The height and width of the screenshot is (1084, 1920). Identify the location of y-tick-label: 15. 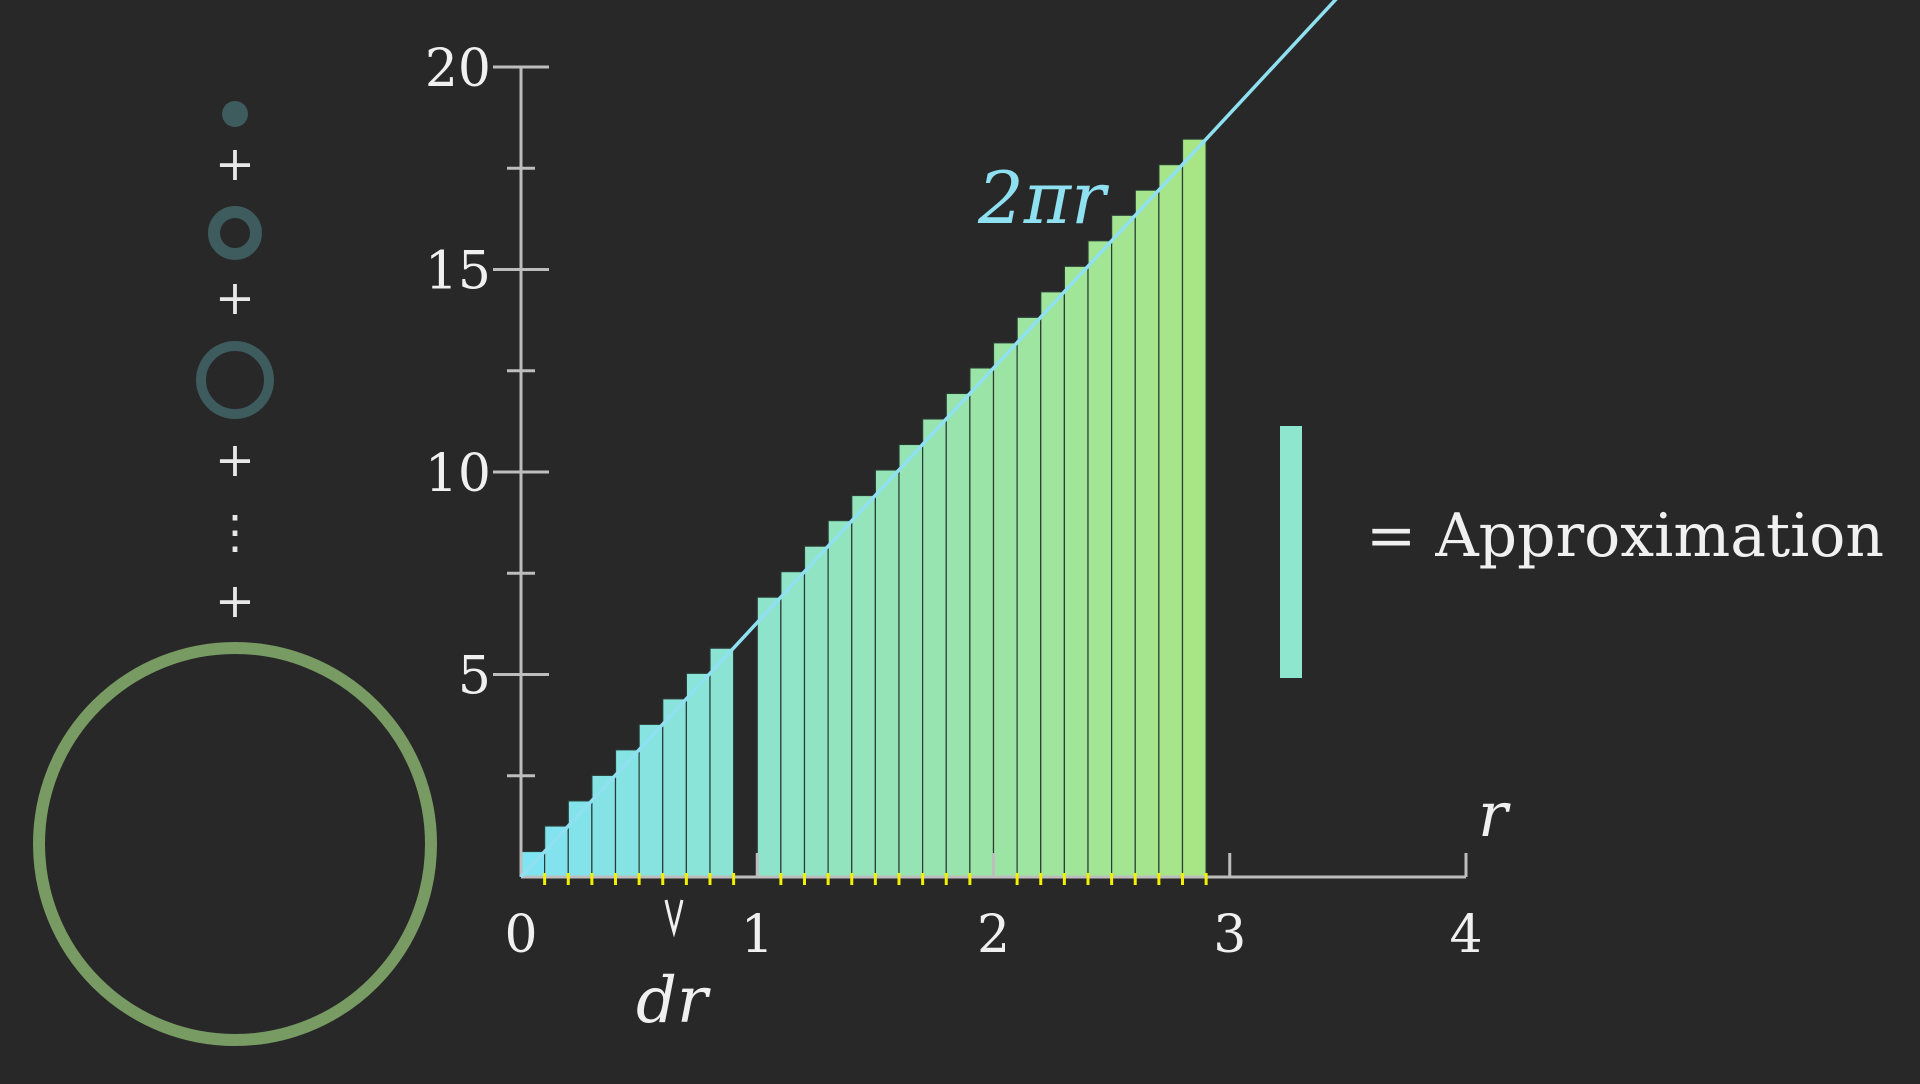
(458, 272).